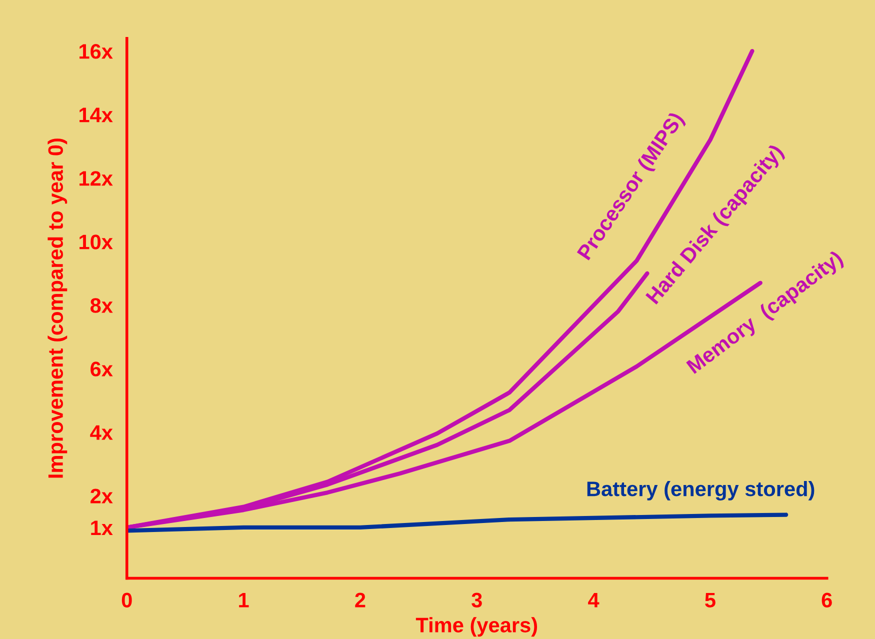 The height and width of the screenshot is (639, 875). Describe the element at coordinates (477, 627) in the screenshot. I see `x-axis-title: Time (years)` at that location.